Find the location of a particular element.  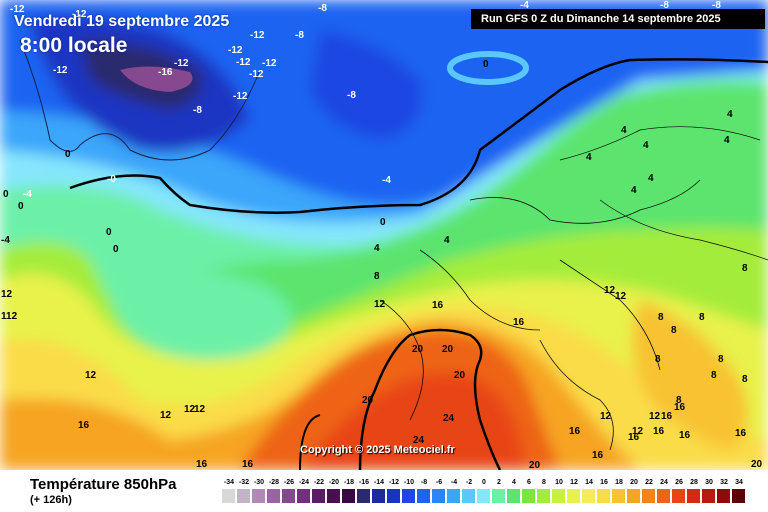

scale-tick-label: 0 is located at coordinates (484, 482).